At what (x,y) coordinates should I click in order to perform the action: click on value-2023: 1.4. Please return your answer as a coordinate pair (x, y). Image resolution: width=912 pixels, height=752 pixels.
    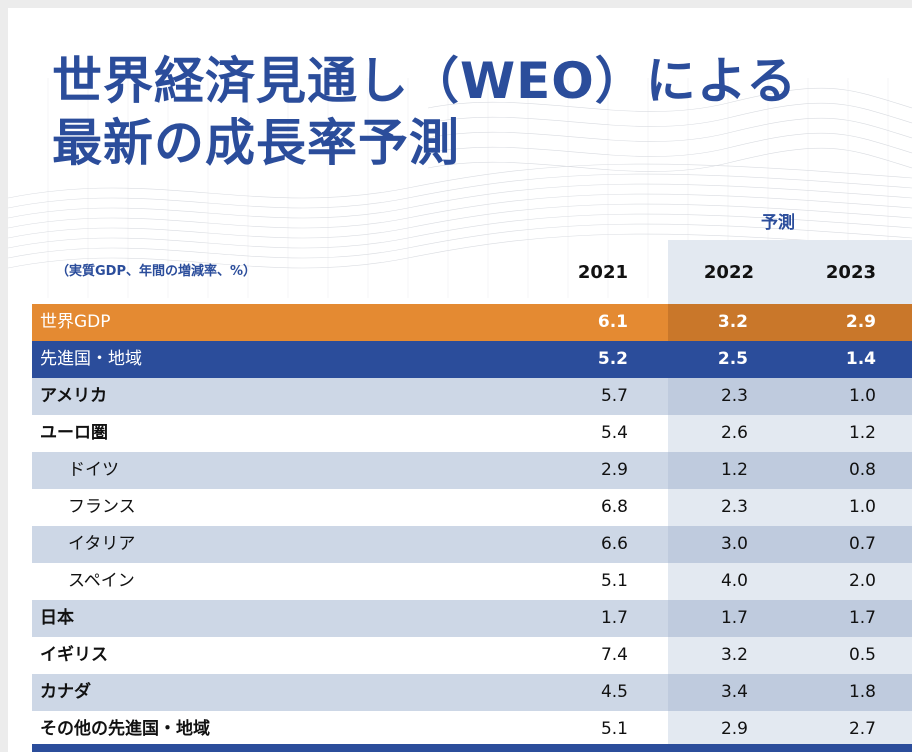
    Looking at the image, I should click on (860, 359).